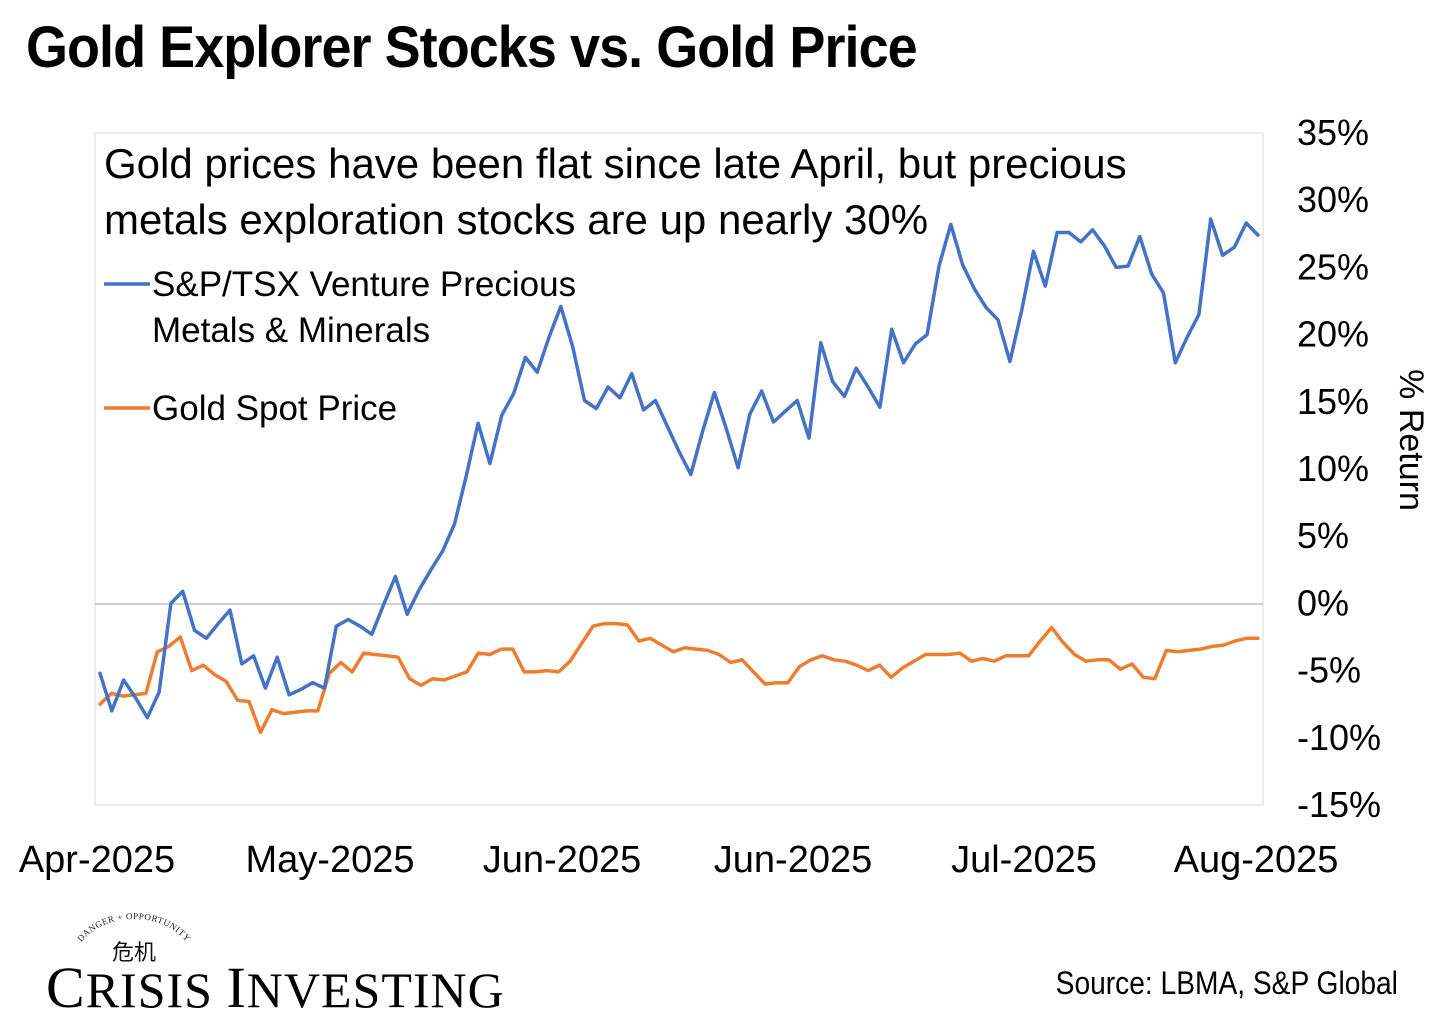 This screenshot has width=1456, height=1021. I want to click on y-tick-label: 0%, so click(1323, 602).